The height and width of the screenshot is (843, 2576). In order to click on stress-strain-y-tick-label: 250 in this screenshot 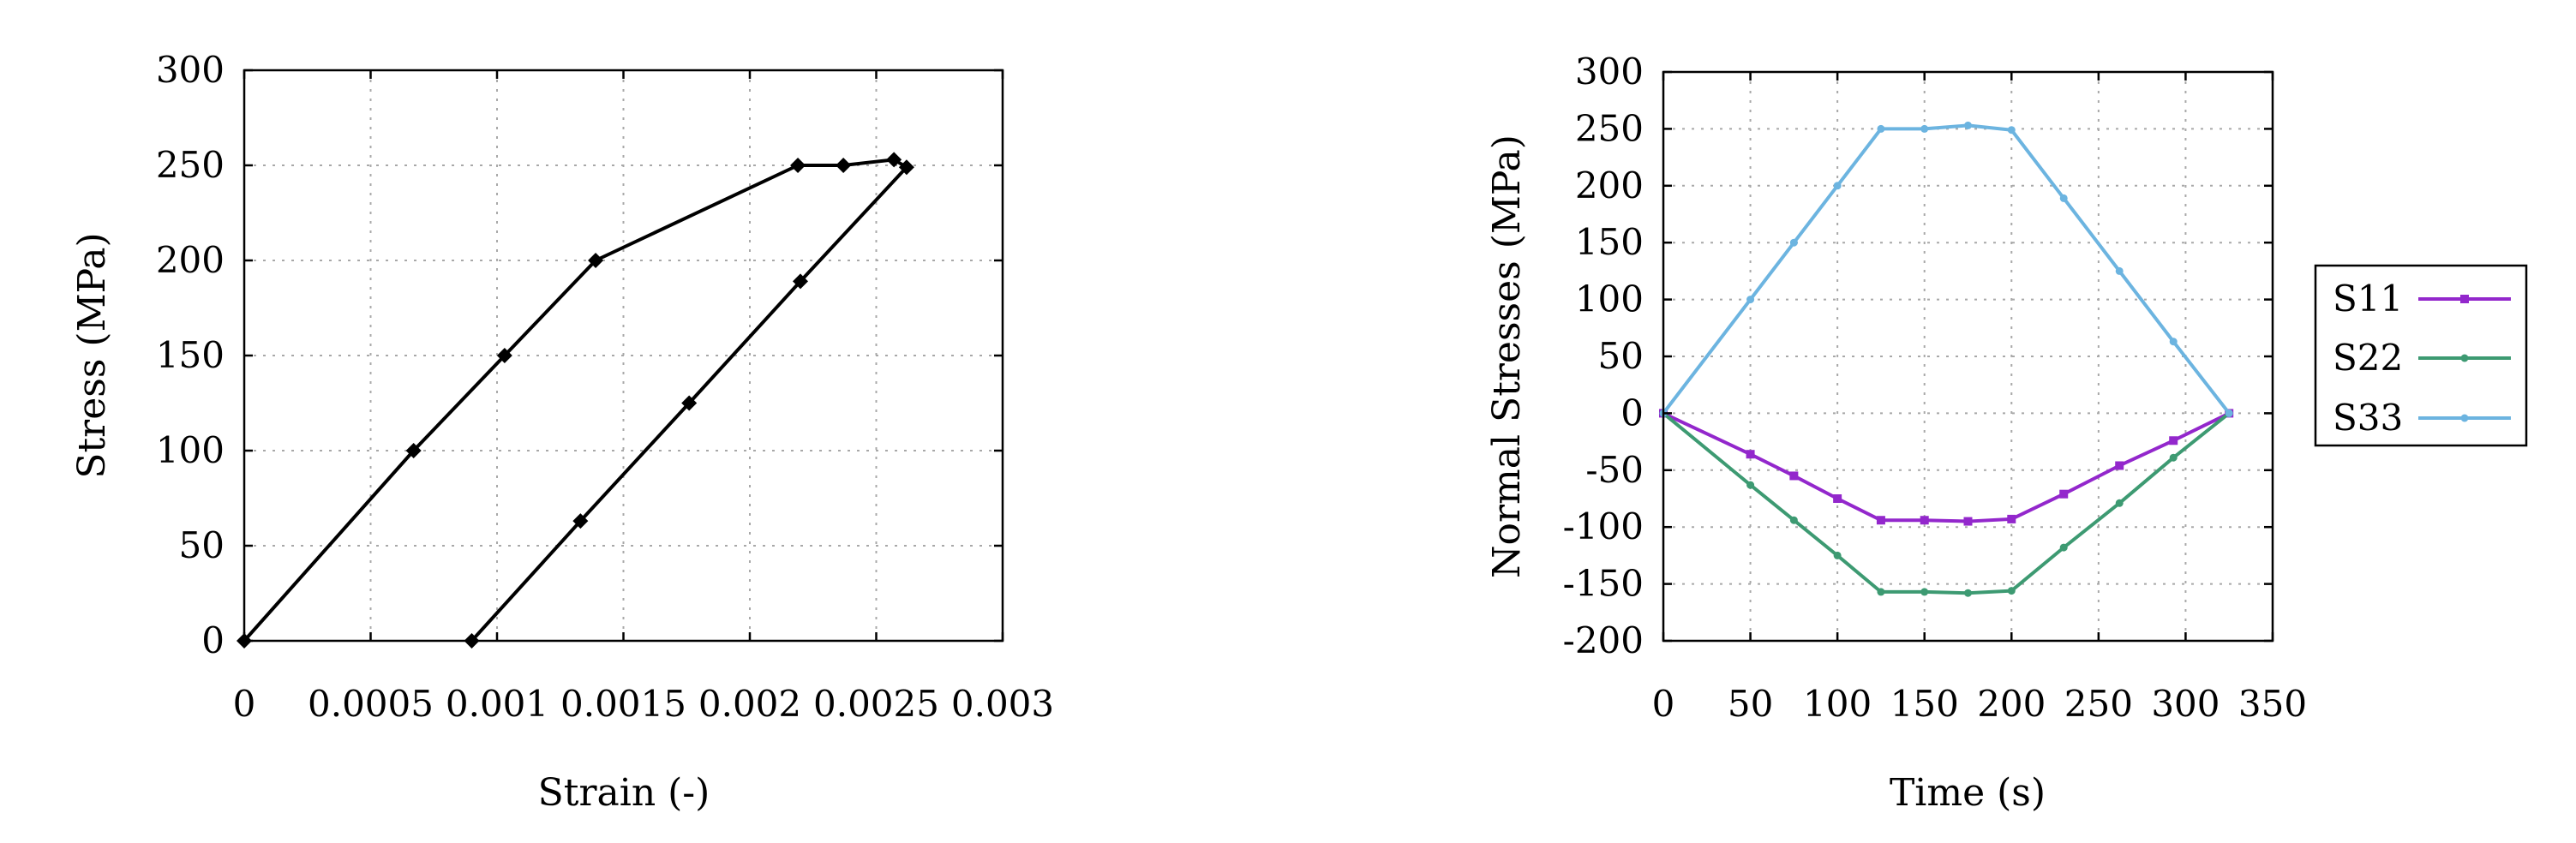, I will do `click(190, 165)`.